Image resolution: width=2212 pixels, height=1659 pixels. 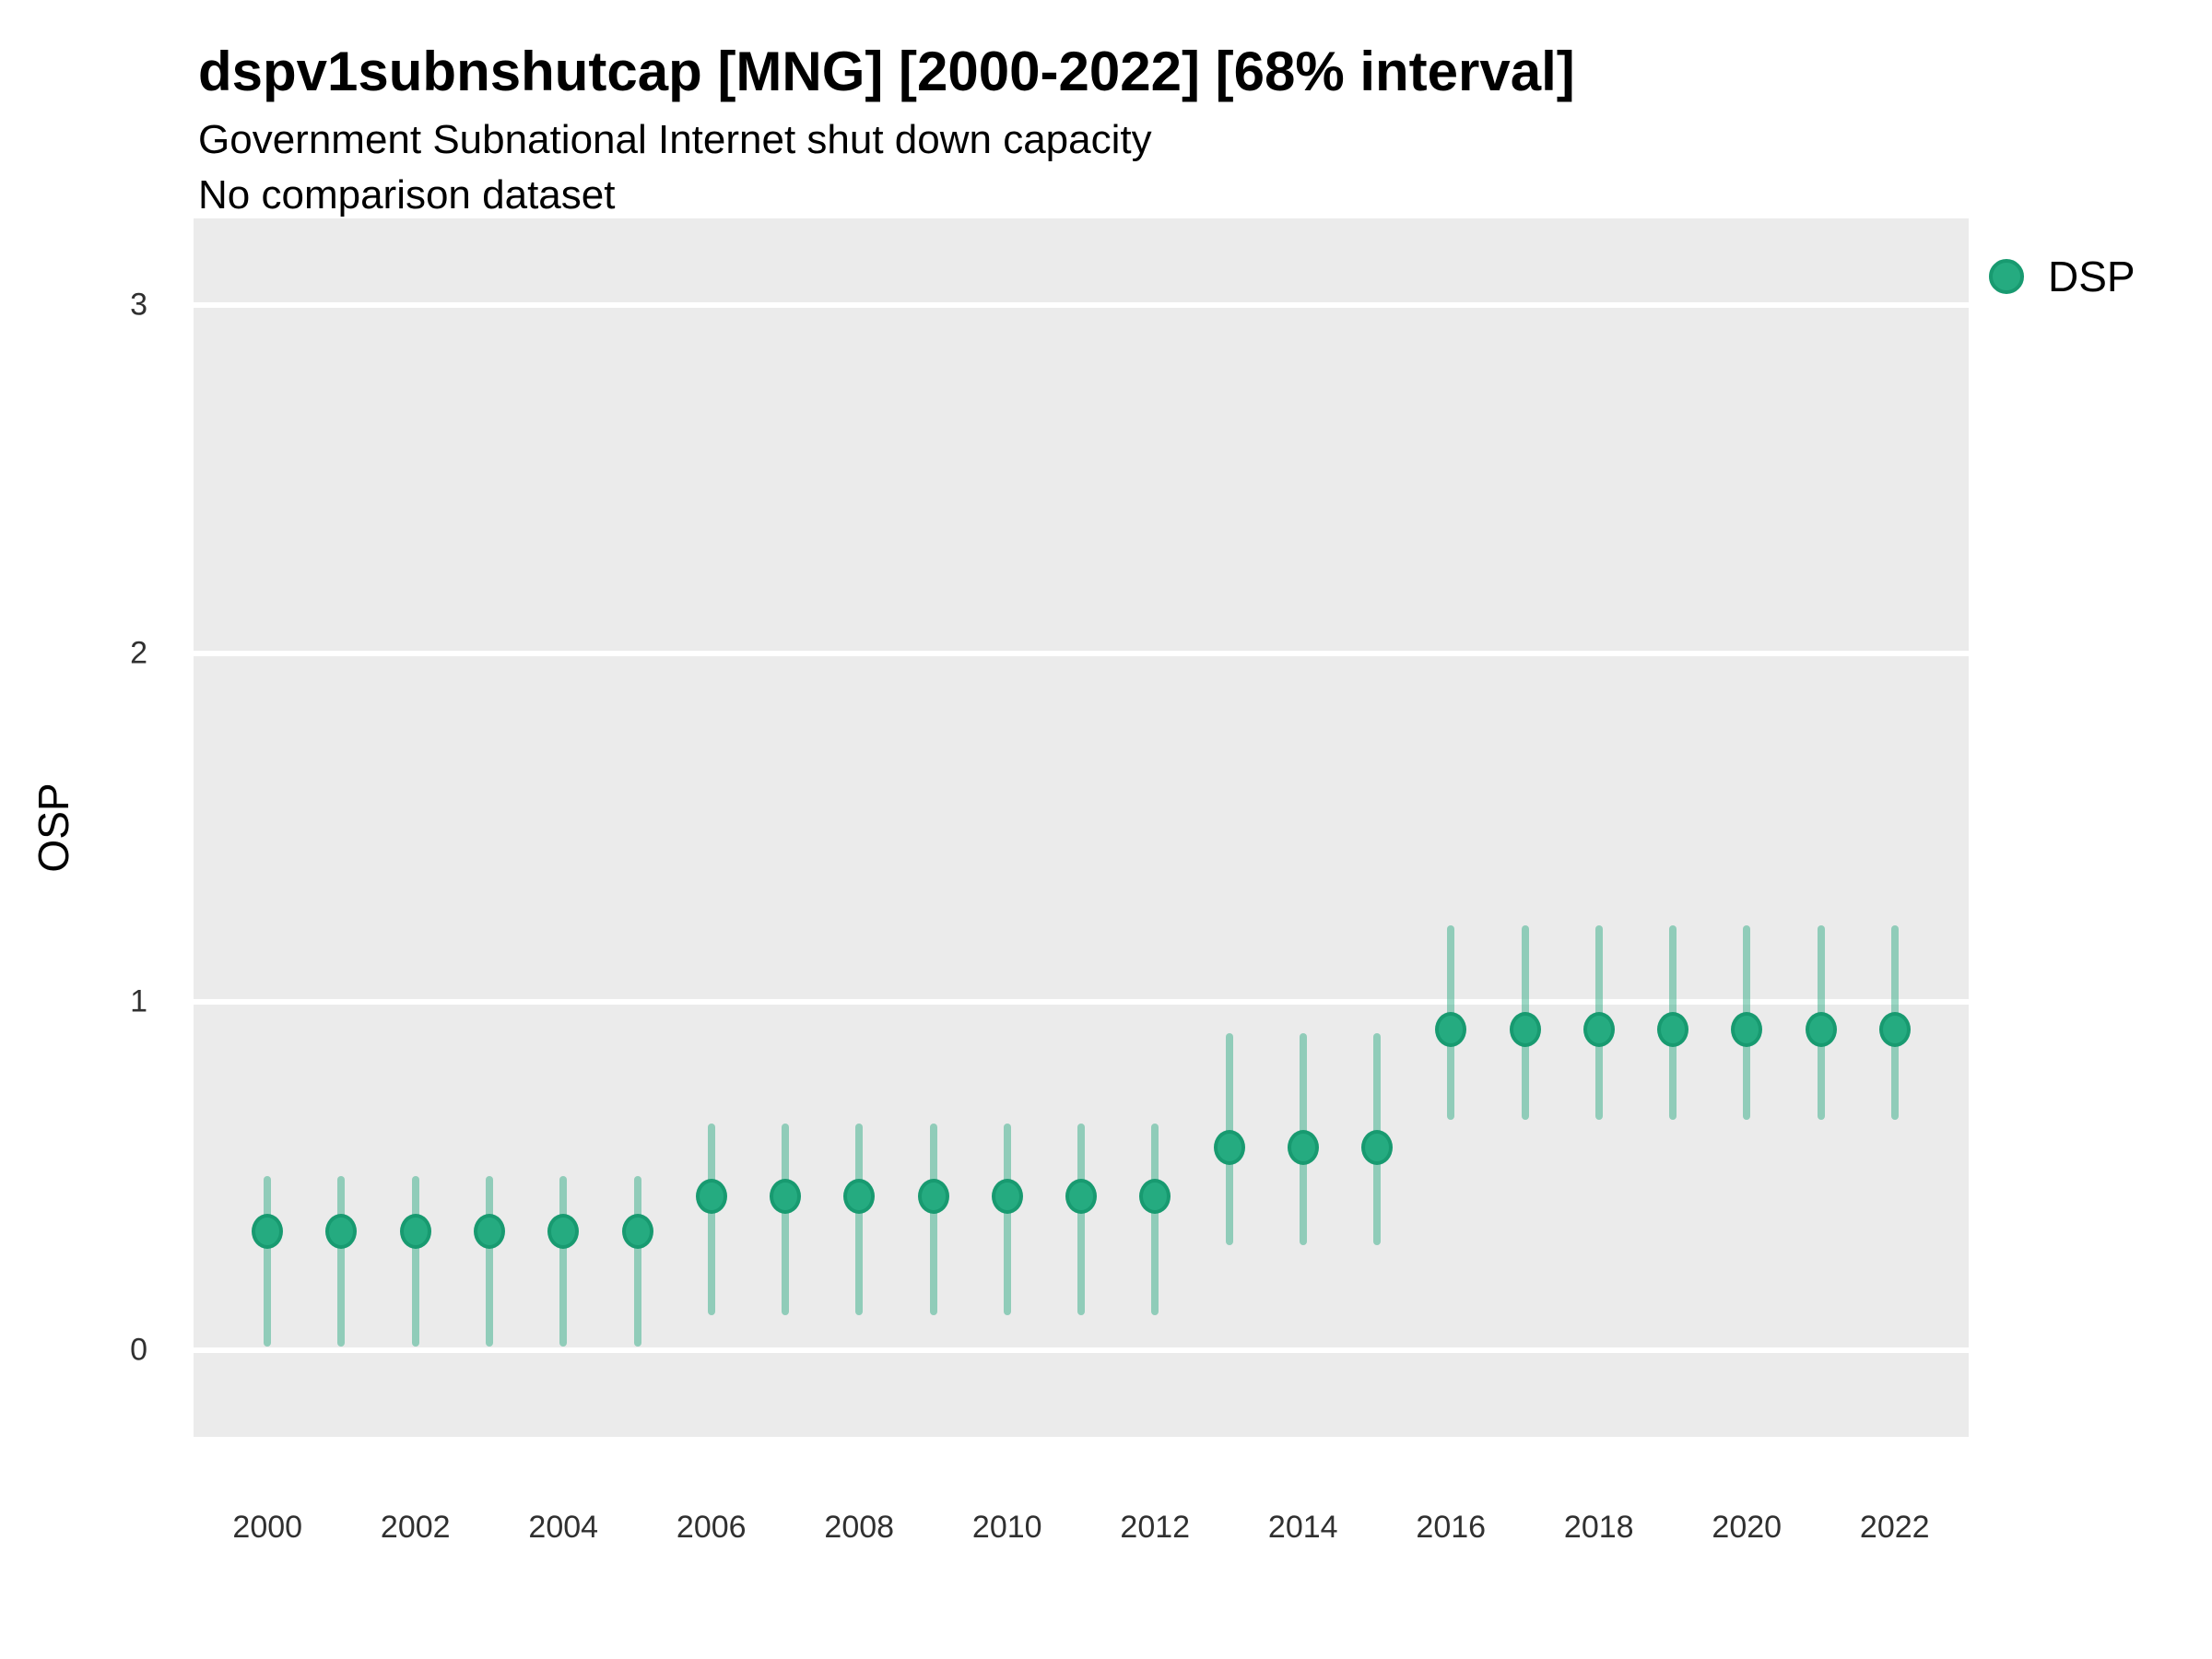 What do you see at coordinates (1081, 1219) in the screenshot?
I see `interval-bar-2011` at bounding box center [1081, 1219].